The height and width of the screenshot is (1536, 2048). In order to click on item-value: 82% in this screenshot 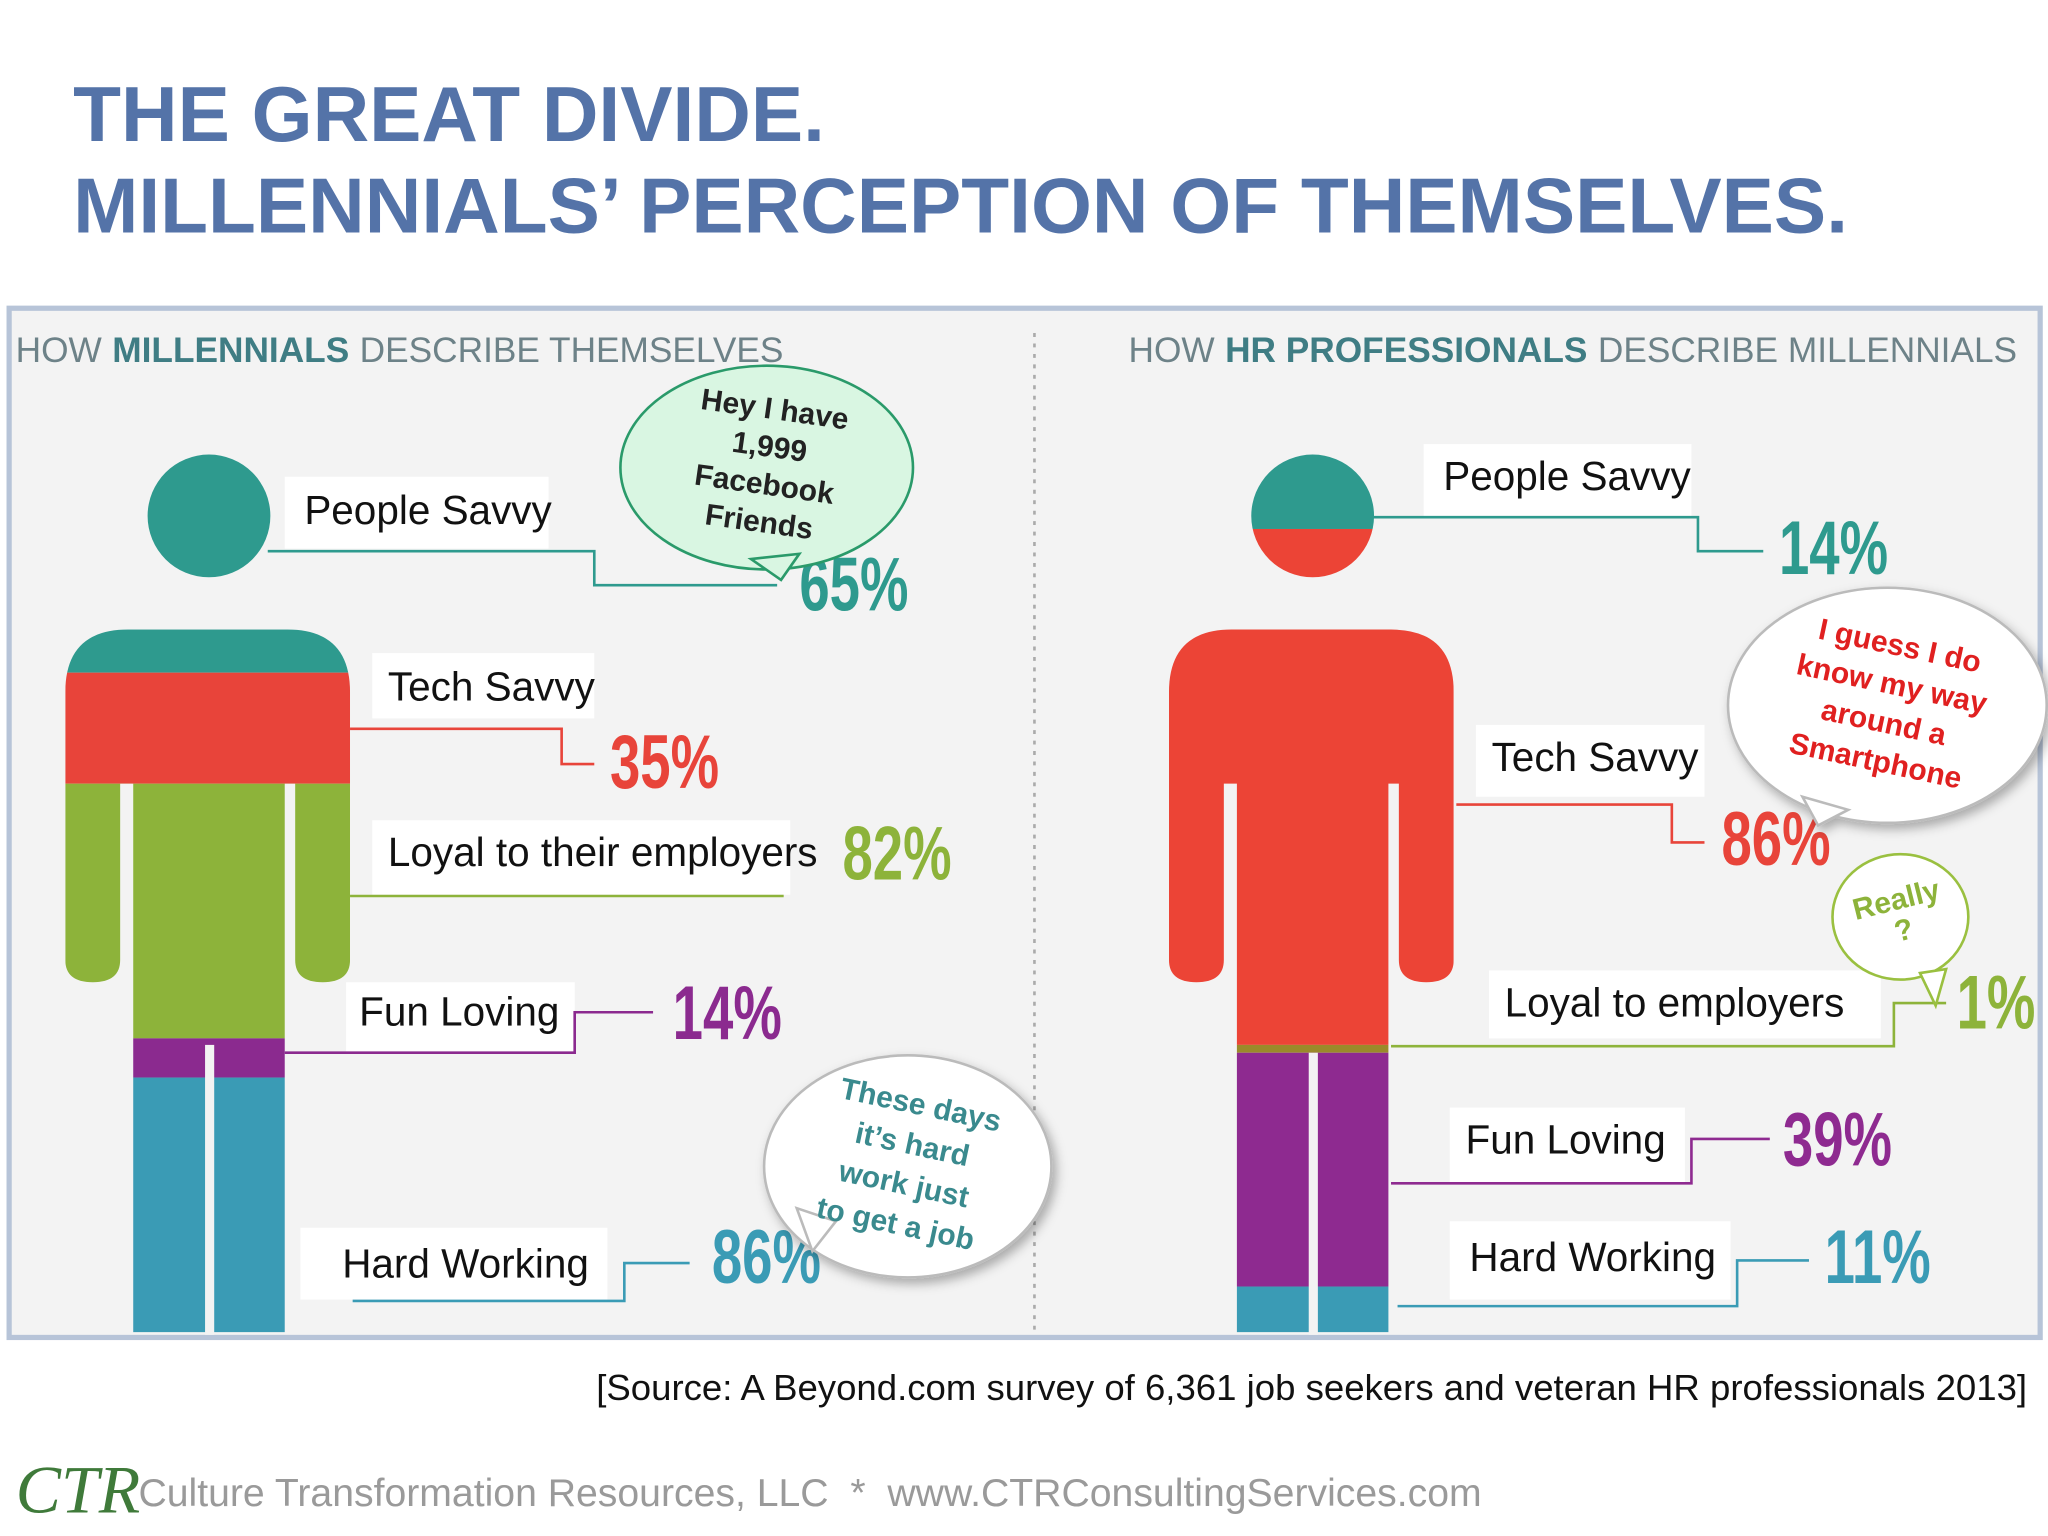, I will do `click(896, 853)`.